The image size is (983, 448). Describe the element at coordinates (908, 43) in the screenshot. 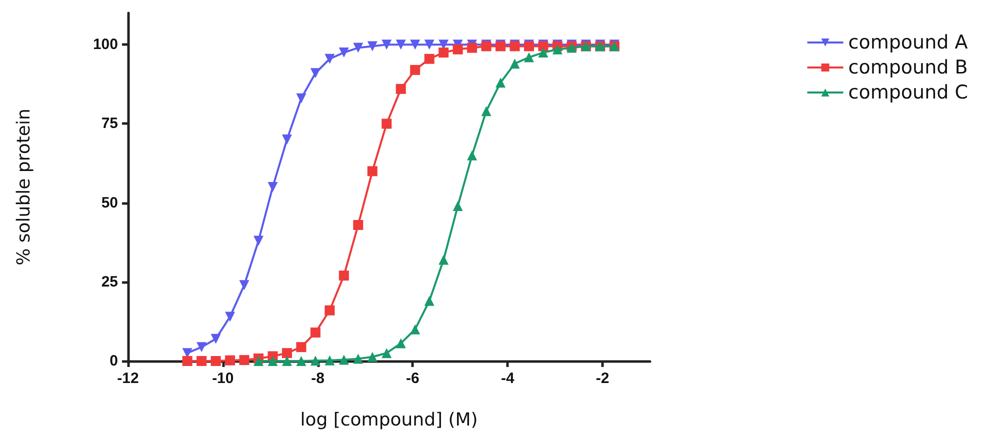

I see `legend-label: compound A` at that location.